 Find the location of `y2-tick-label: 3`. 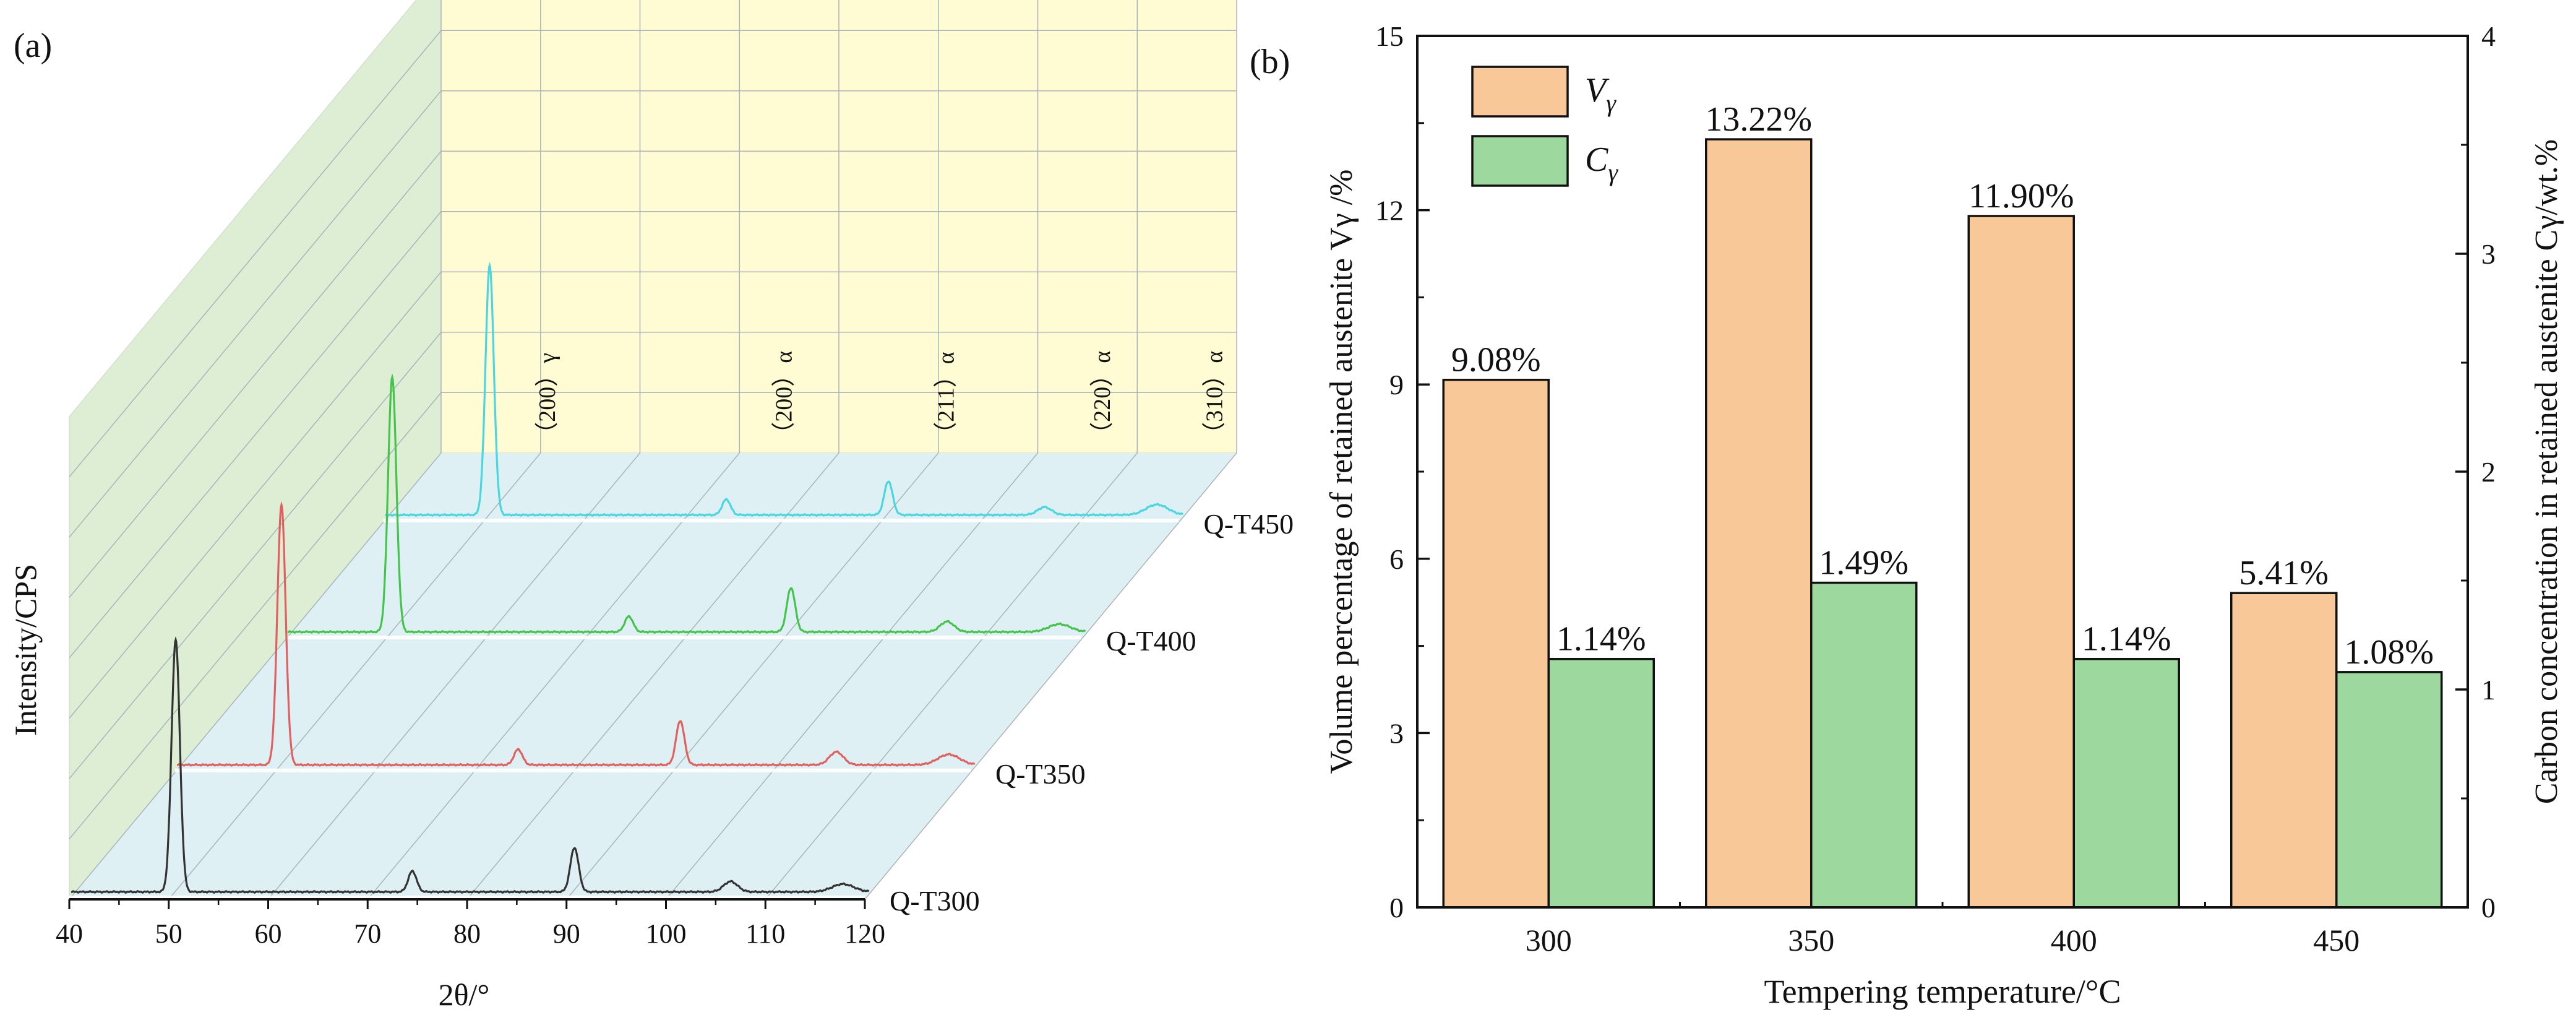

y2-tick-label: 3 is located at coordinates (2488, 254).